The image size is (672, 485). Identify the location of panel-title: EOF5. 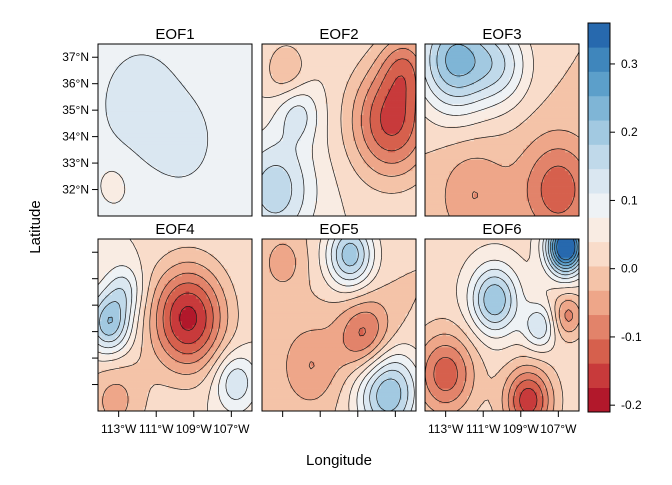
(338, 229).